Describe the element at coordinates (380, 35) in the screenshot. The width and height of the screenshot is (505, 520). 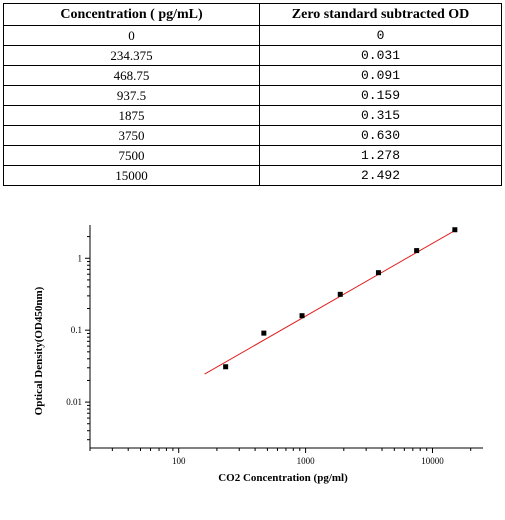
I see `cell-od: 0` at that location.